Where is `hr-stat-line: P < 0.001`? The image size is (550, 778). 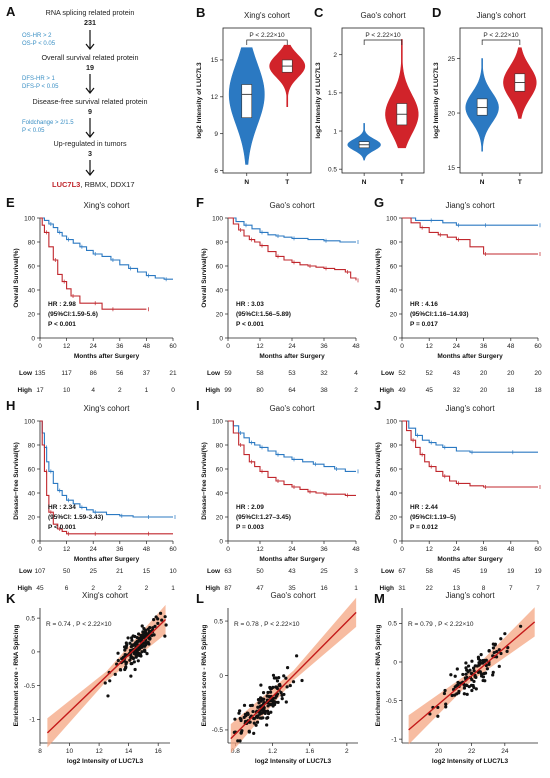
hr-stat-line: P < 0.001 is located at coordinates (250, 324).